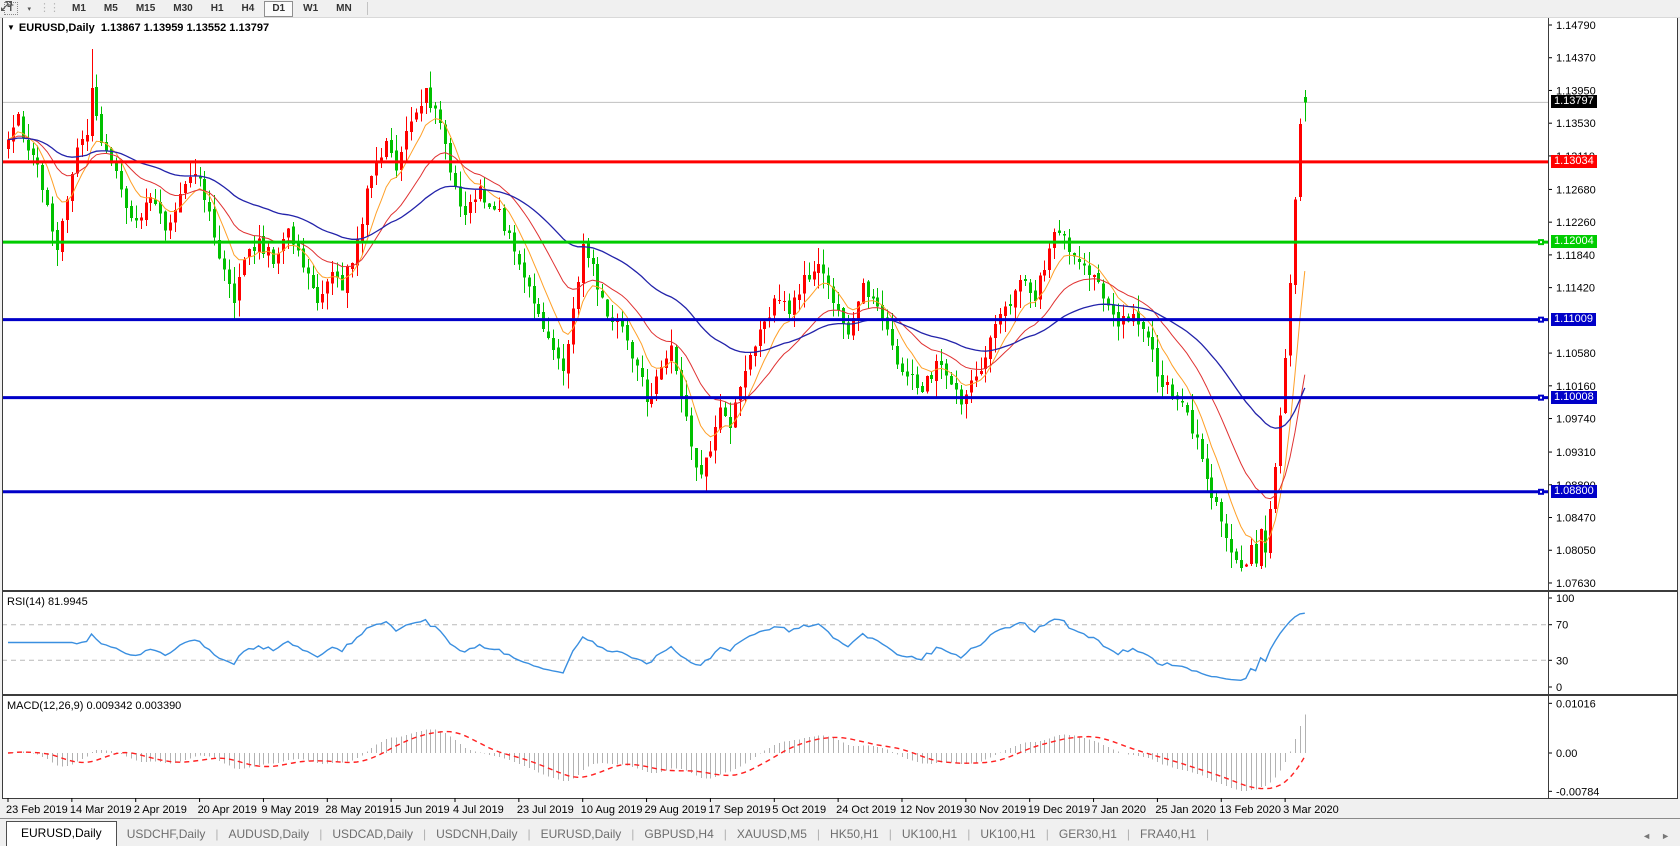 The image size is (1680, 846). Describe the element at coordinates (771, 834) in the screenshot. I see `chart-tab-XAUUSD-M5: XAUUSD,M5` at that location.